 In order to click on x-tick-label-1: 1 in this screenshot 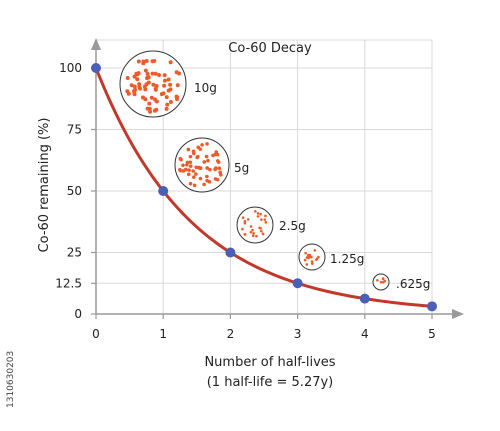, I will do `click(163, 334)`.